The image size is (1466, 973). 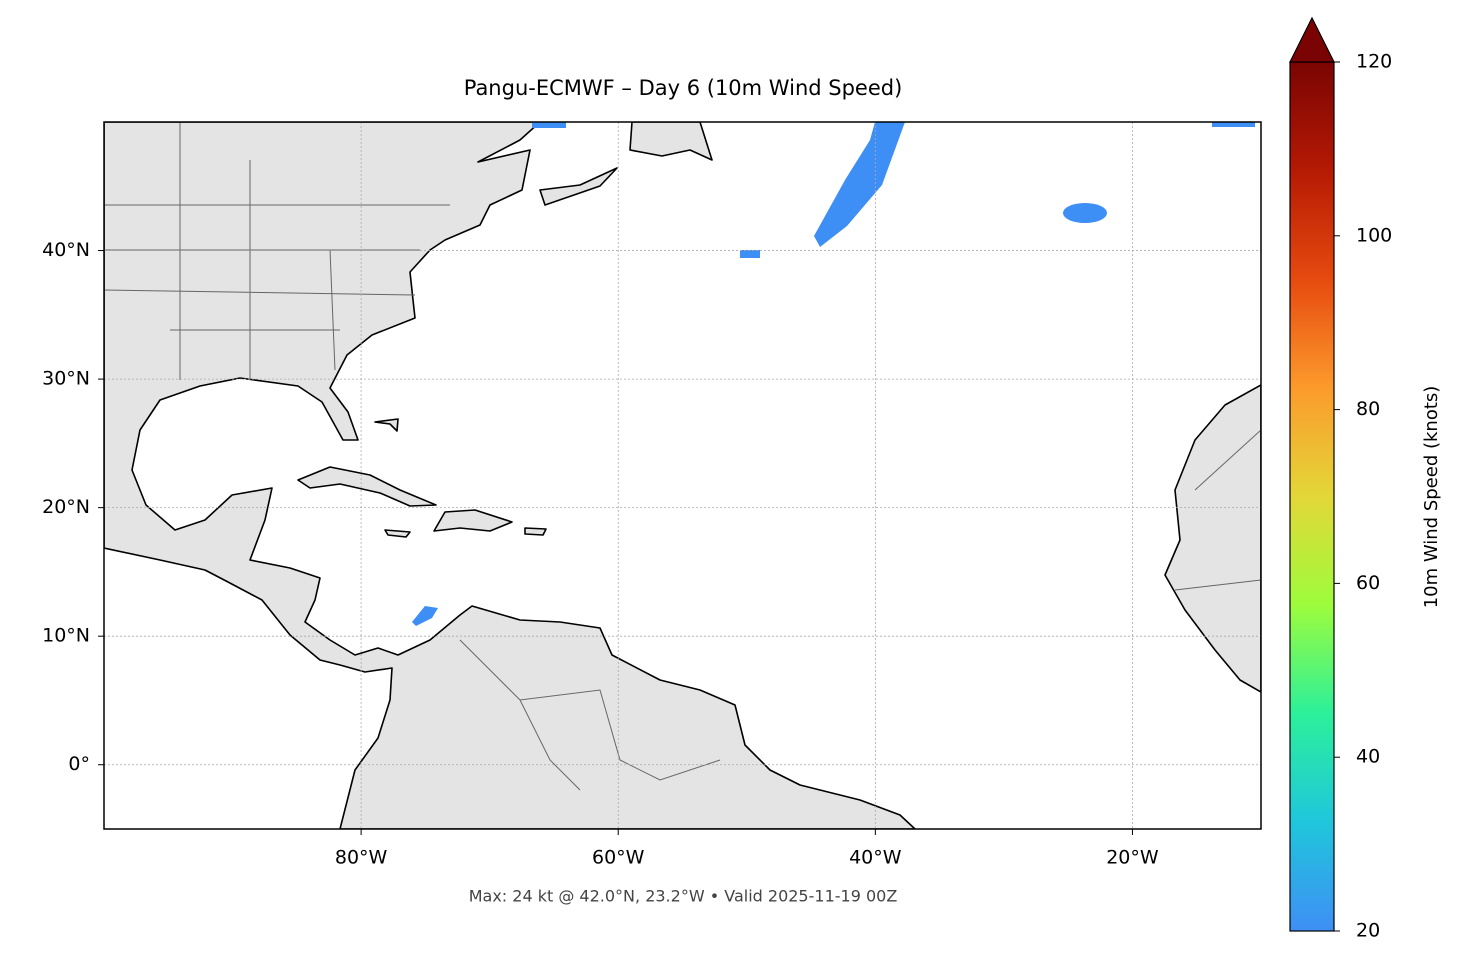 What do you see at coordinates (671, 141) in the screenshot?
I see `newfoundland` at bounding box center [671, 141].